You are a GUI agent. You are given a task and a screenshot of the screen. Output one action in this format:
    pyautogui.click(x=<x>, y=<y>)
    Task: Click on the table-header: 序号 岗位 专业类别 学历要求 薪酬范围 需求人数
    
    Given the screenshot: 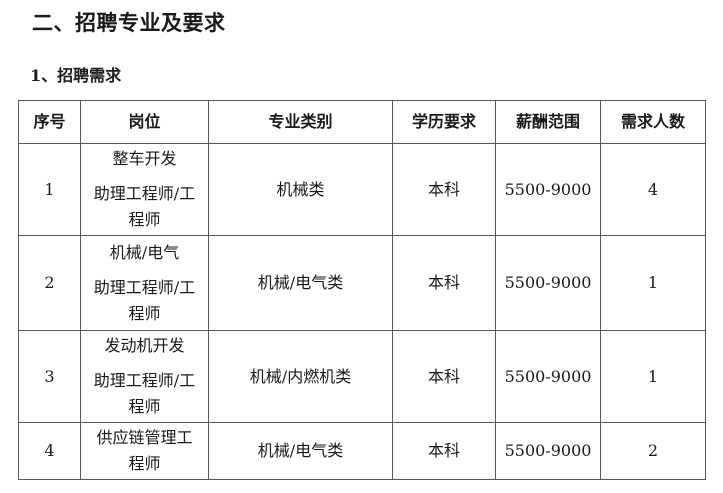 What is the action you would take?
    pyautogui.click(x=362, y=122)
    